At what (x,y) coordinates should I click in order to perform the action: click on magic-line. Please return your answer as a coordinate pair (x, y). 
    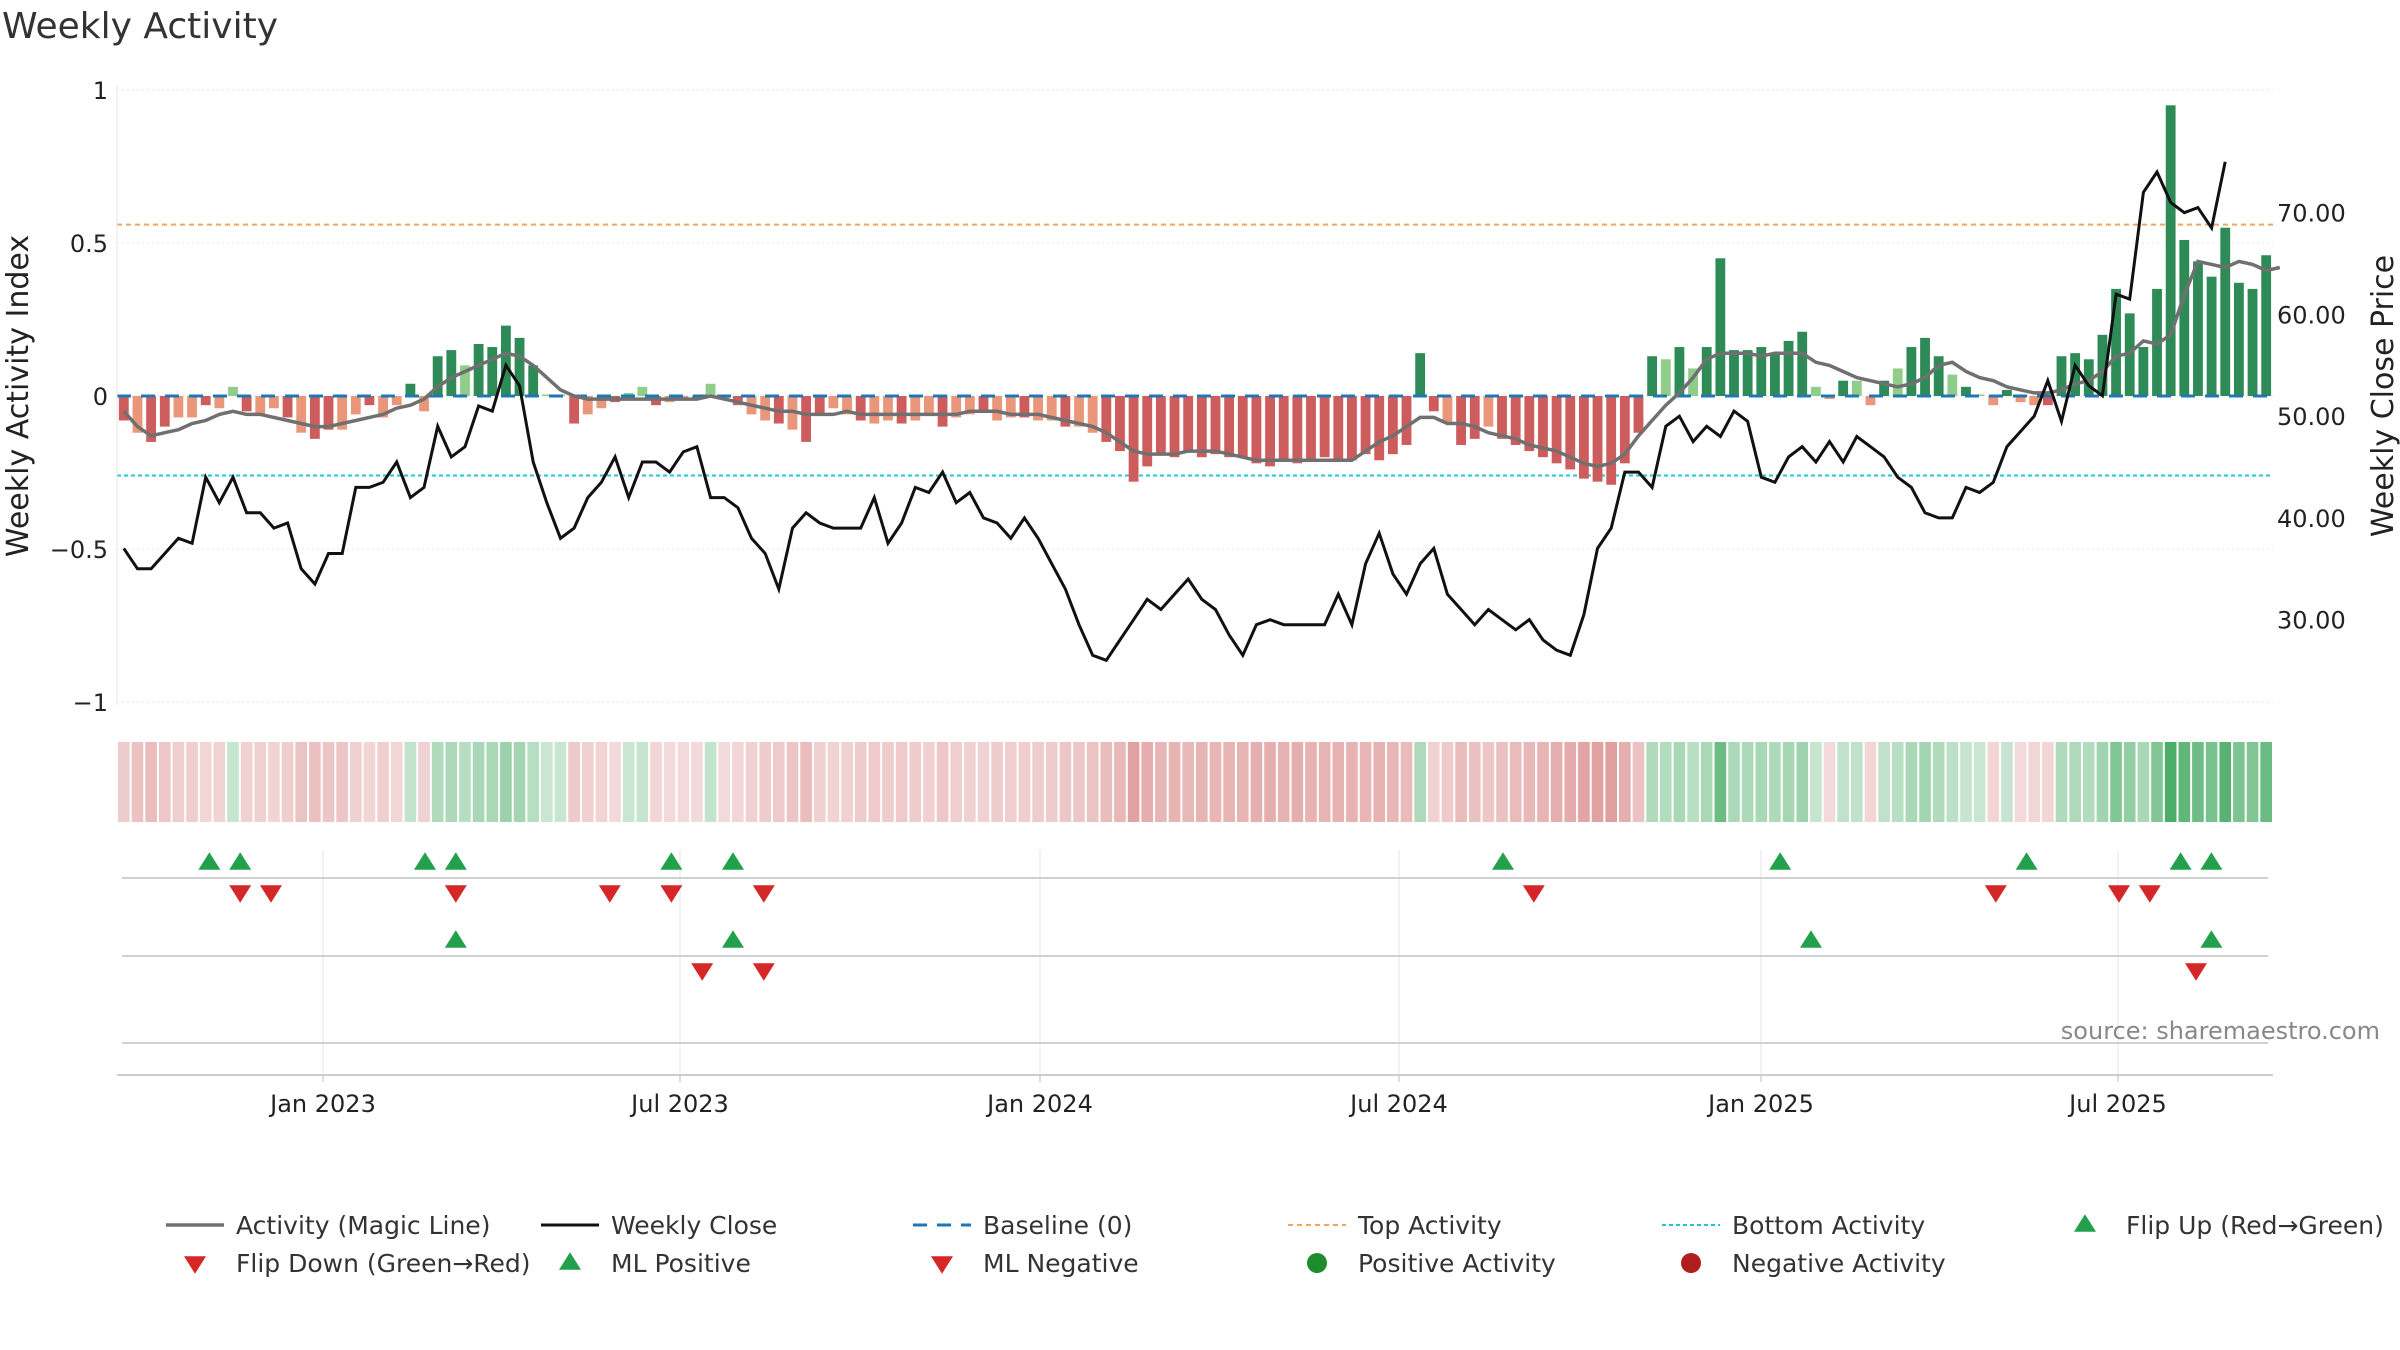
    Looking at the image, I should click on (1201, 364).